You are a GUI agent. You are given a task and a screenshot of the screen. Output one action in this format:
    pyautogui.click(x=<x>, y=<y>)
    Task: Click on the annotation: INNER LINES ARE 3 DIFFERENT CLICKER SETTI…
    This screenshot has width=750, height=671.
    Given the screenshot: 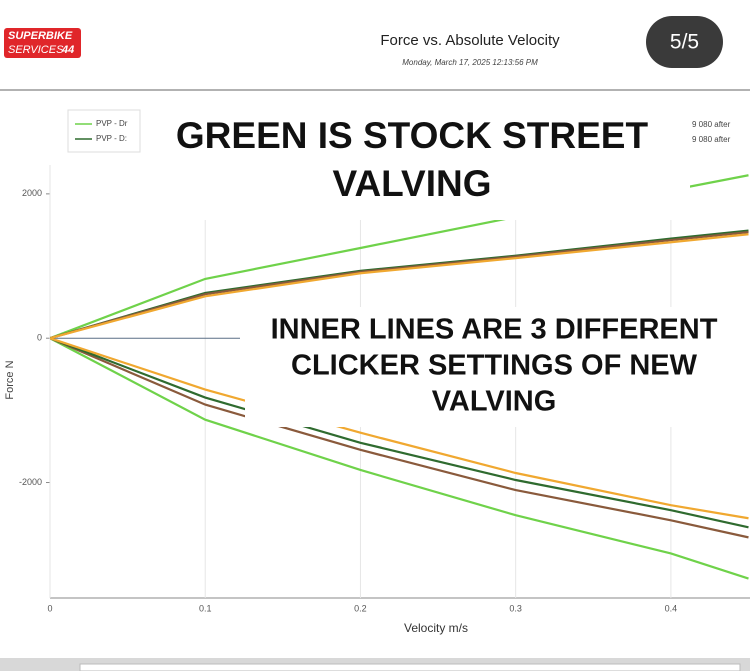 What is the action you would take?
    pyautogui.click(x=492, y=367)
    